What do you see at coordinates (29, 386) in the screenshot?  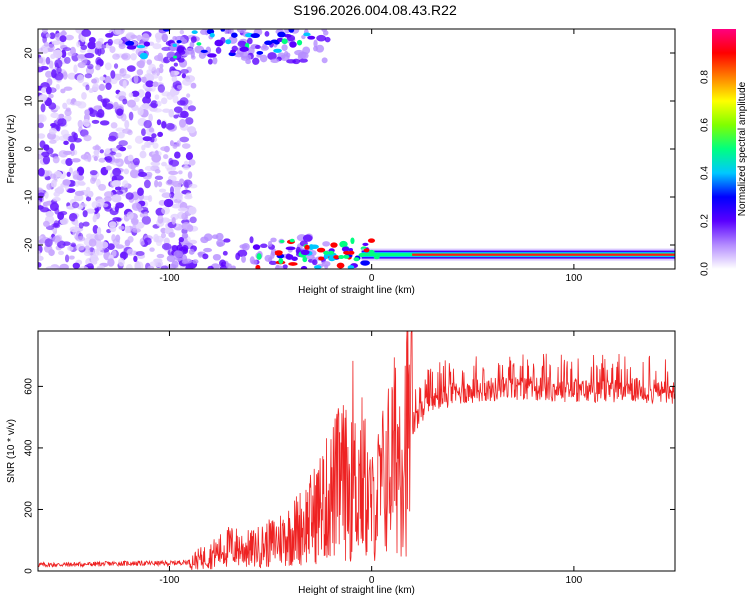 I see `line-y-tick-label: 600` at bounding box center [29, 386].